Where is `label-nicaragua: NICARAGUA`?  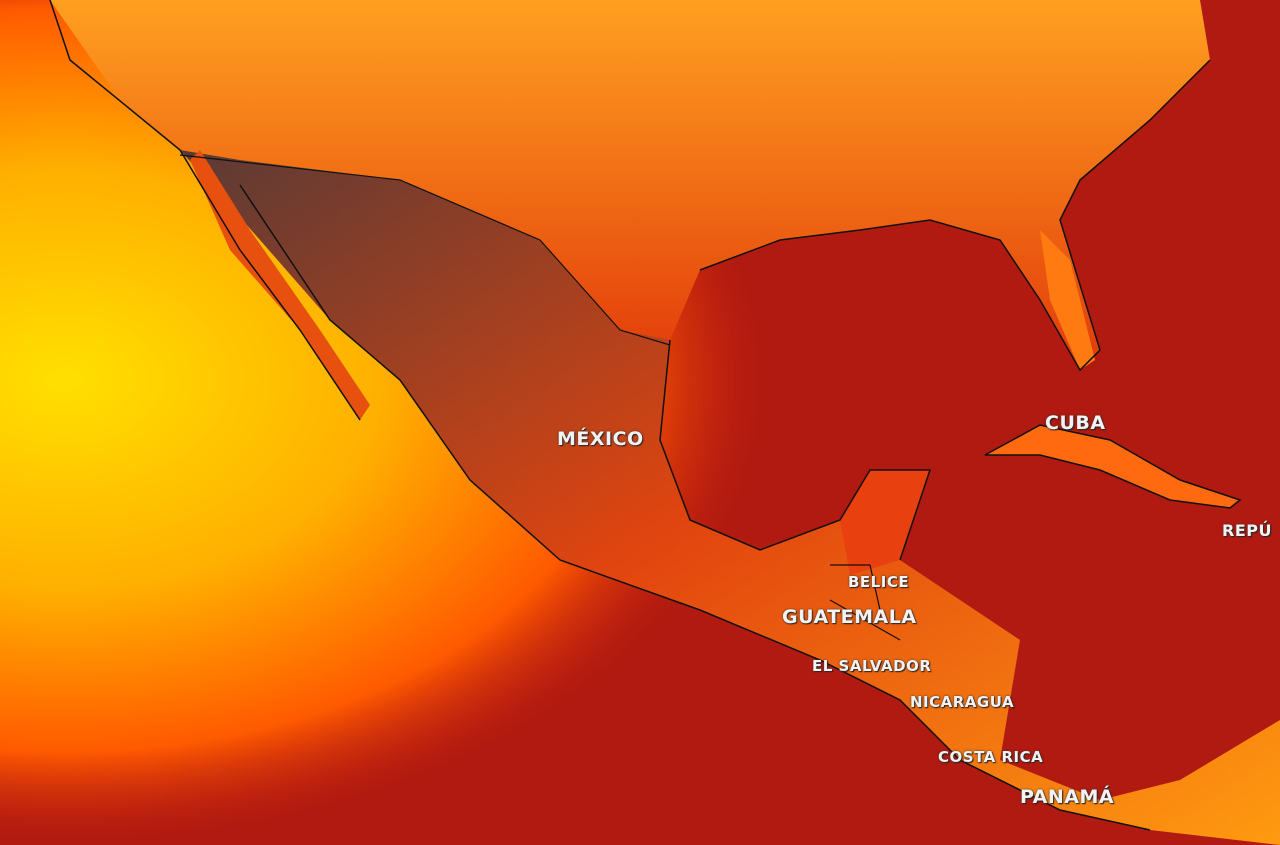 label-nicaragua: NICARAGUA is located at coordinates (962, 702).